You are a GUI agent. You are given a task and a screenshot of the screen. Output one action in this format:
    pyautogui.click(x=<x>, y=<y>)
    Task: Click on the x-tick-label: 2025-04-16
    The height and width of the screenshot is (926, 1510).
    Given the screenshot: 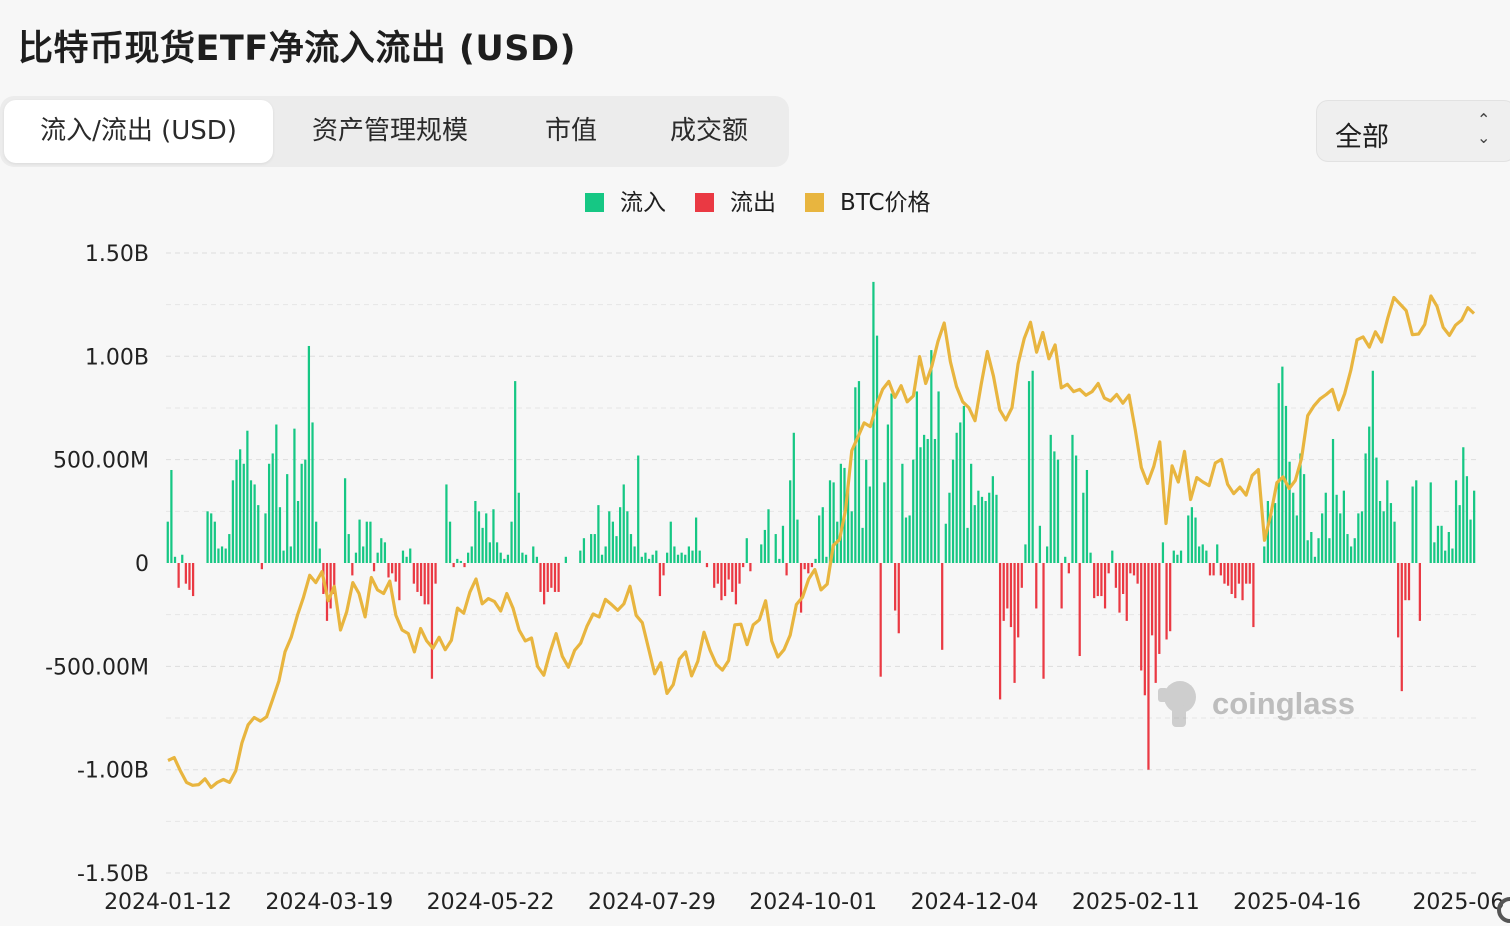 What is the action you would take?
    pyautogui.click(x=1297, y=902)
    